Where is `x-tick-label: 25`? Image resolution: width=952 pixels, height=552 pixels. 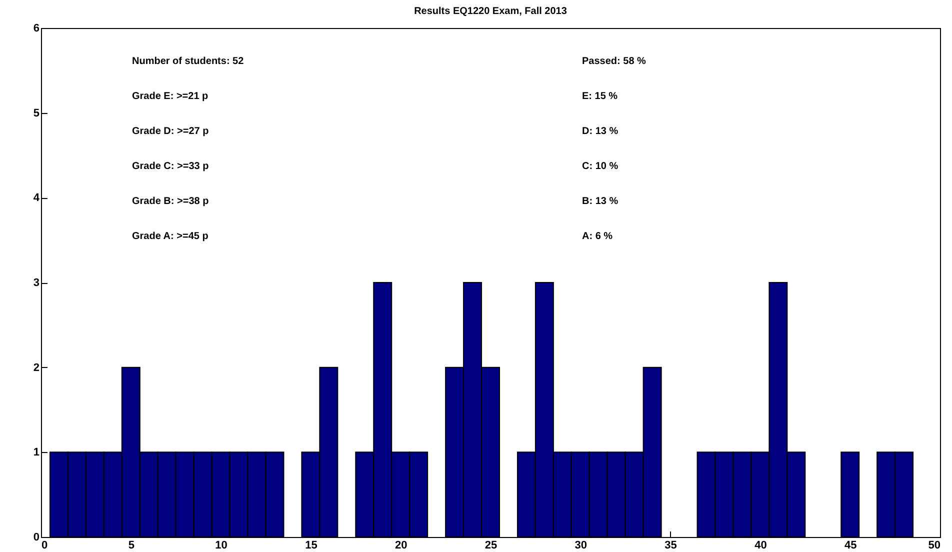
x-tick-label: 25 is located at coordinates (491, 546).